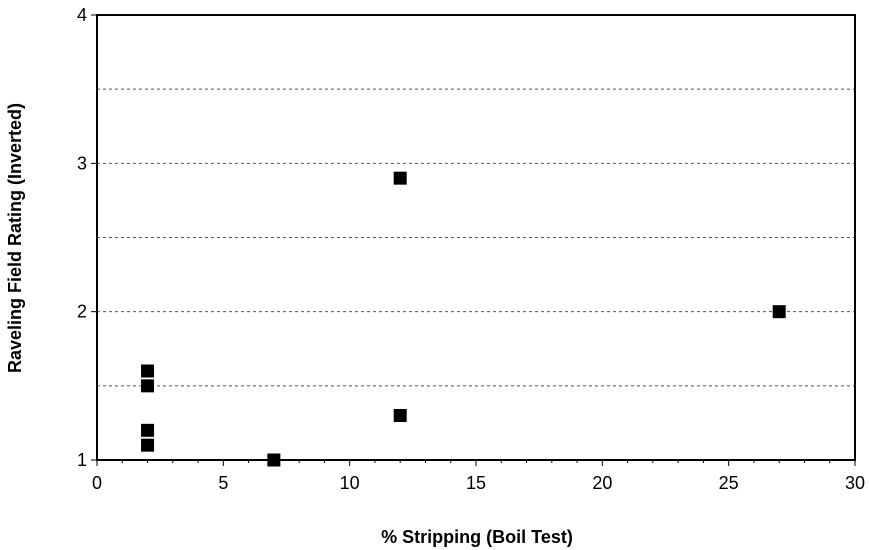 The width and height of the screenshot is (869, 550). Describe the element at coordinates (82, 163) in the screenshot. I see `y-tick-label: 3` at that location.